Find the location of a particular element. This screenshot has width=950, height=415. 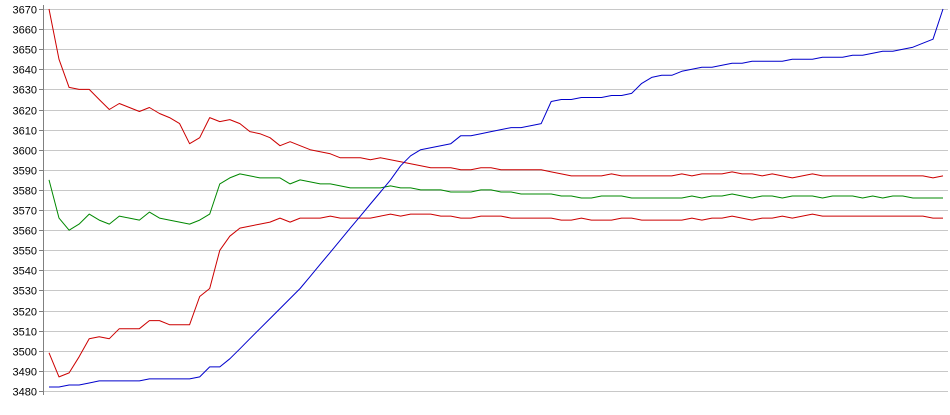

y-tick-label-3610: 3610 is located at coordinates (25, 132).